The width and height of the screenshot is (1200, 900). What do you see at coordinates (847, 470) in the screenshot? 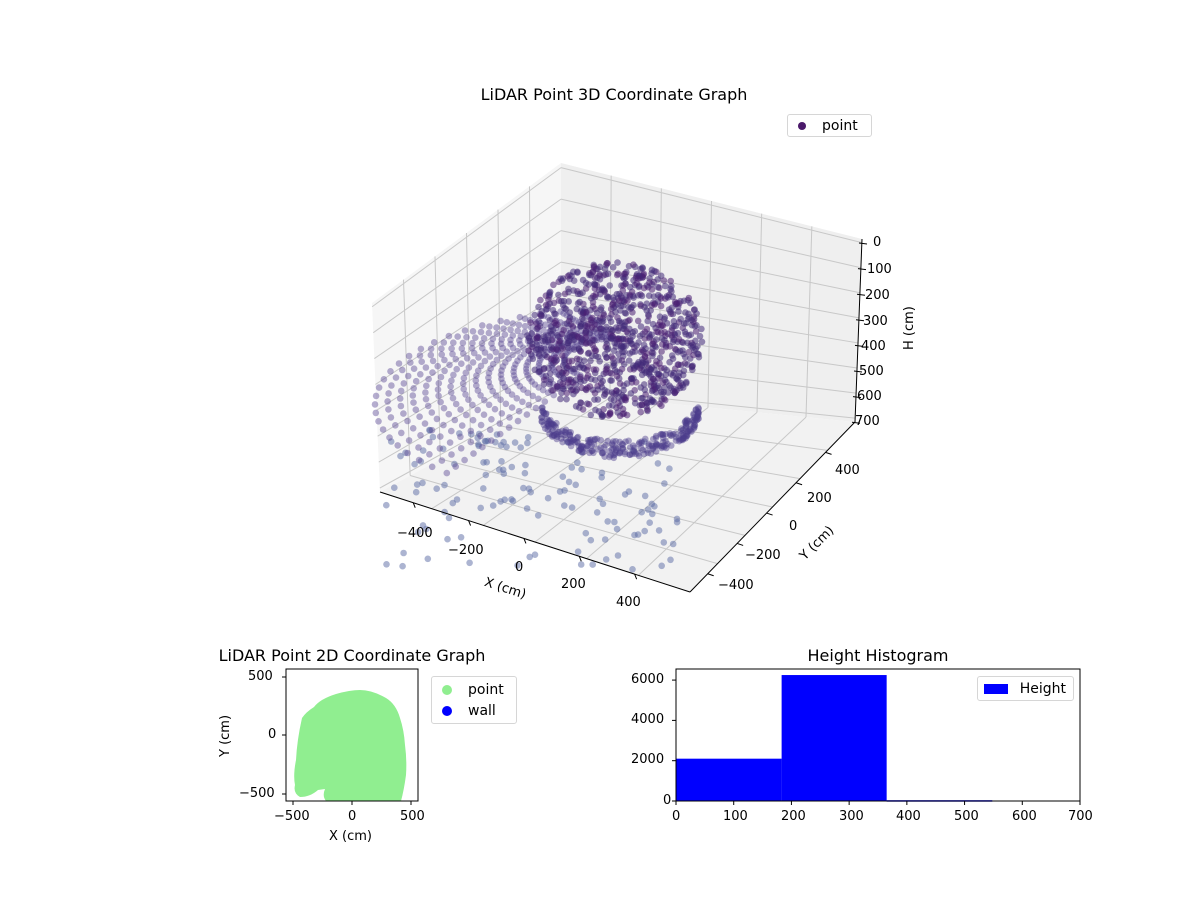
I see `y-tick: 400` at bounding box center [847, 470].